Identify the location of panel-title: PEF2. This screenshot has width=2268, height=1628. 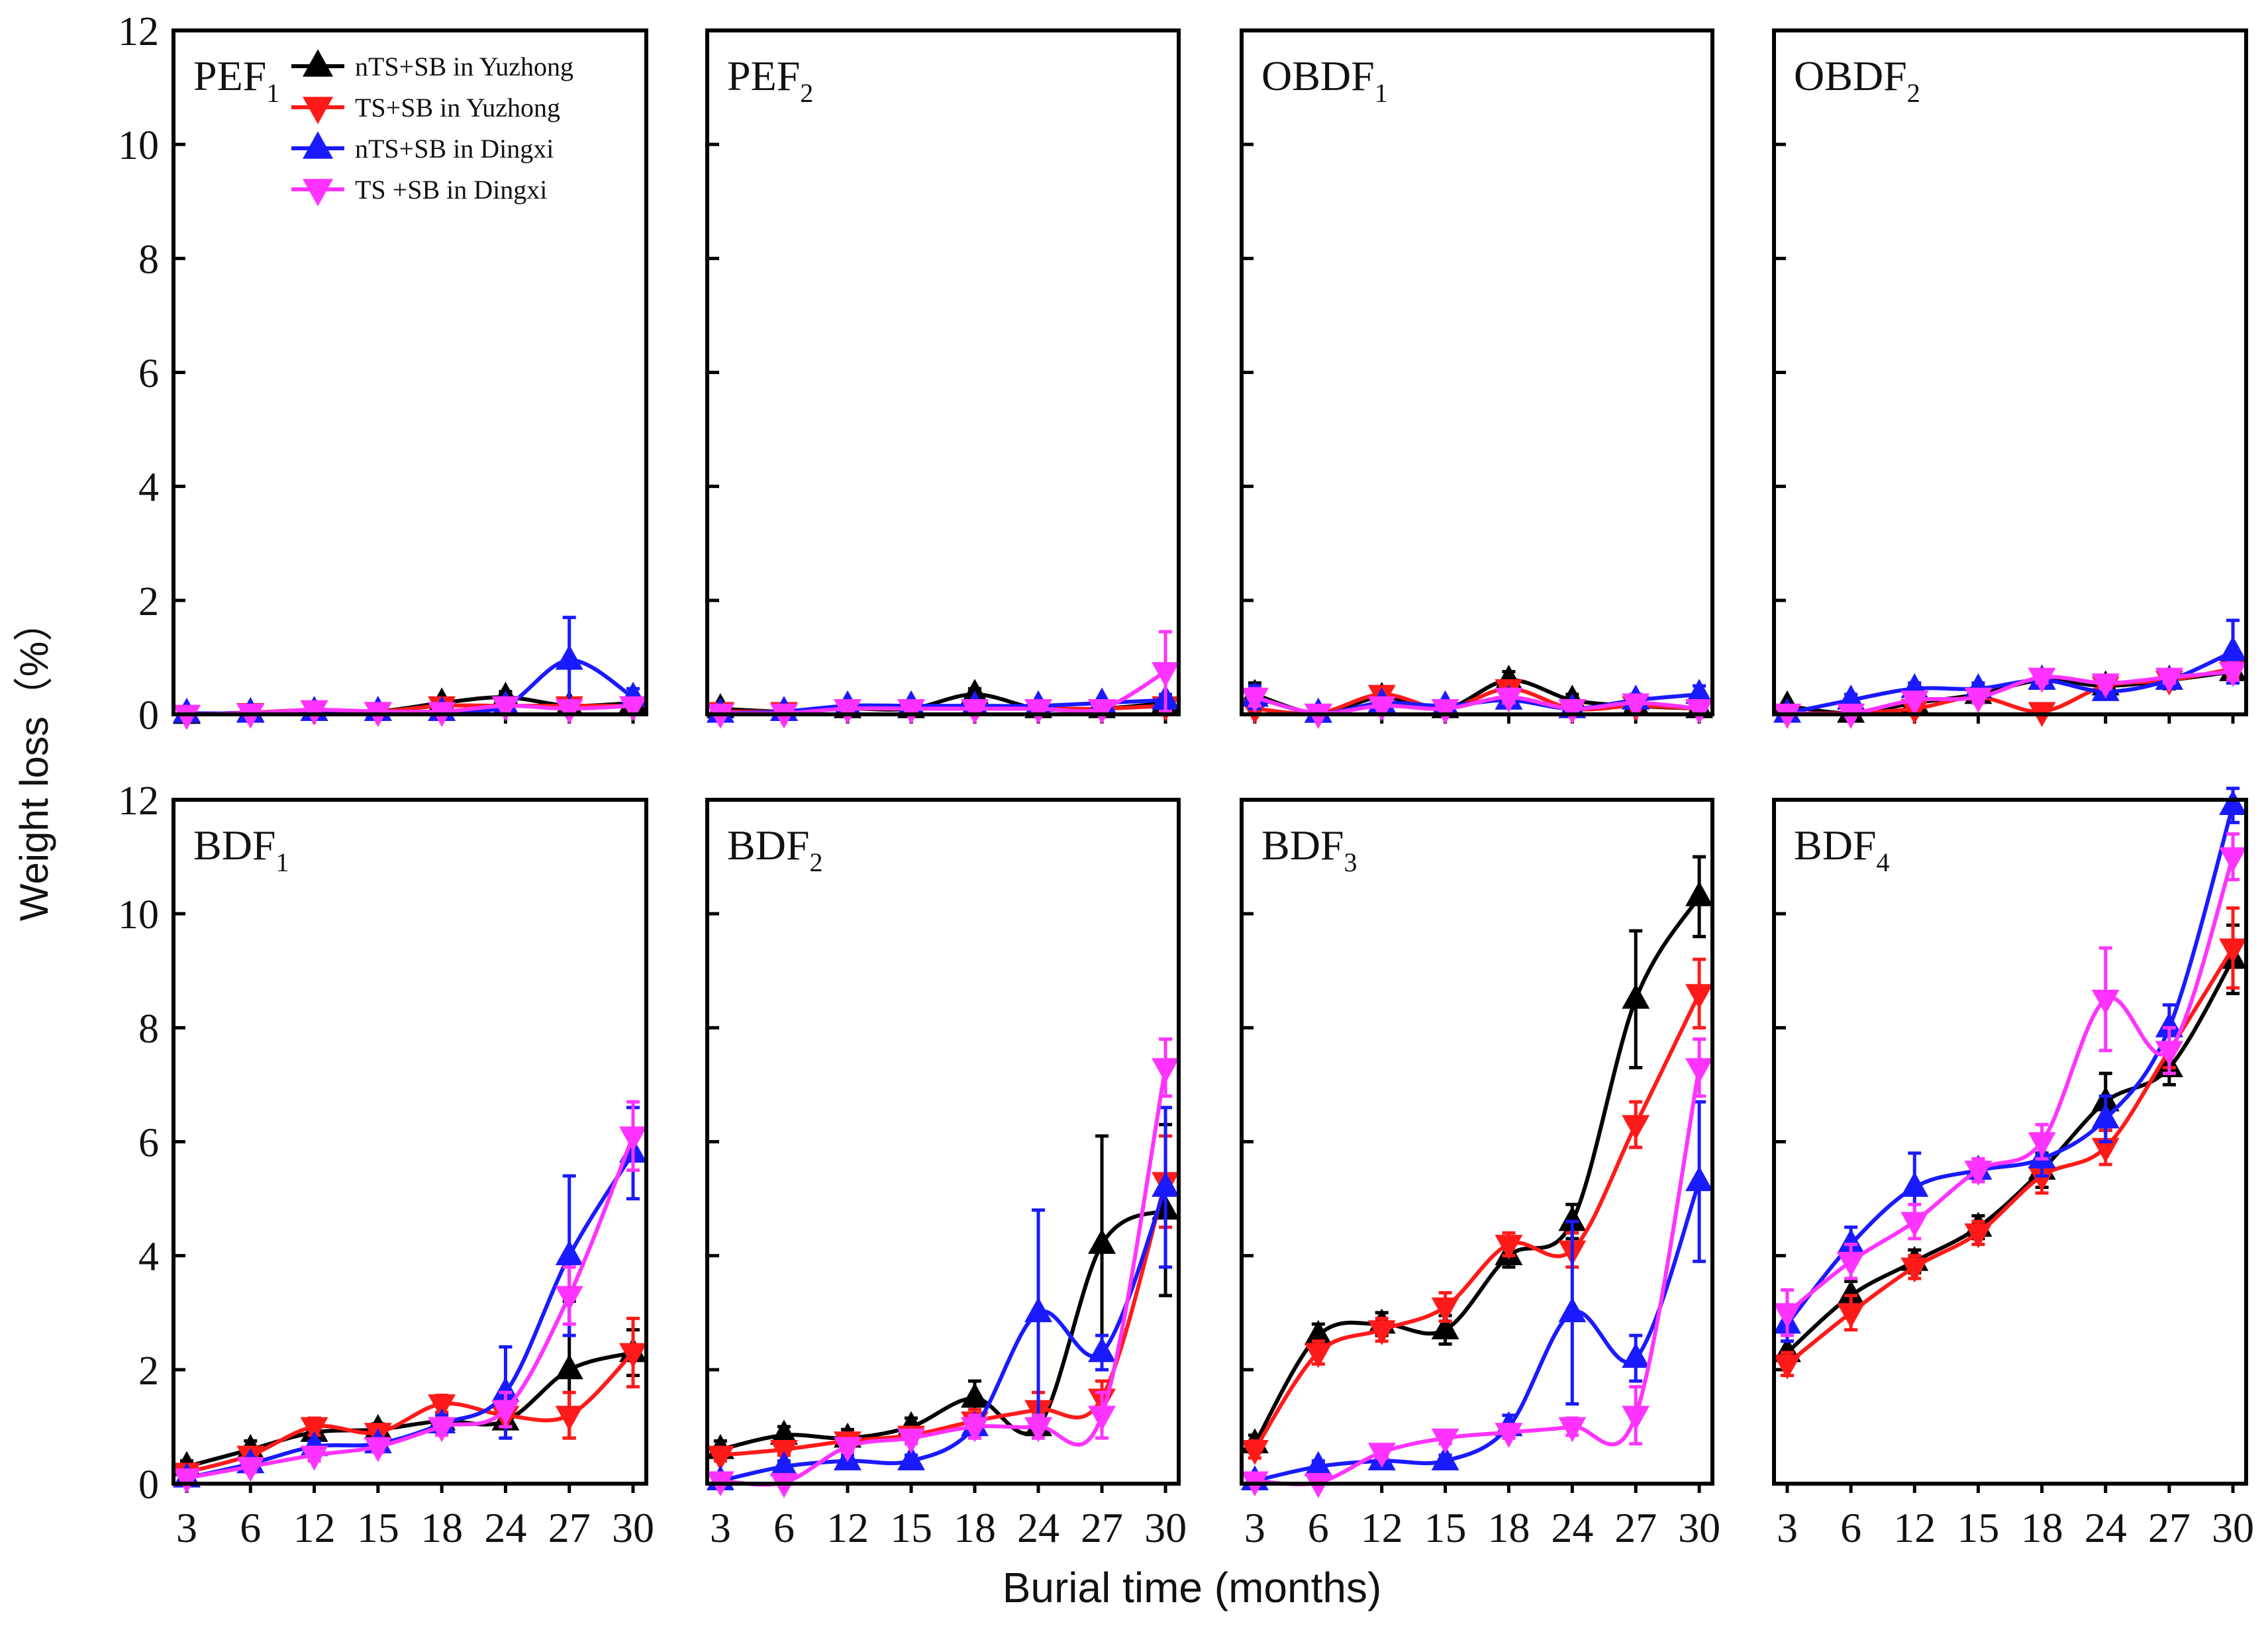
(770, 80).